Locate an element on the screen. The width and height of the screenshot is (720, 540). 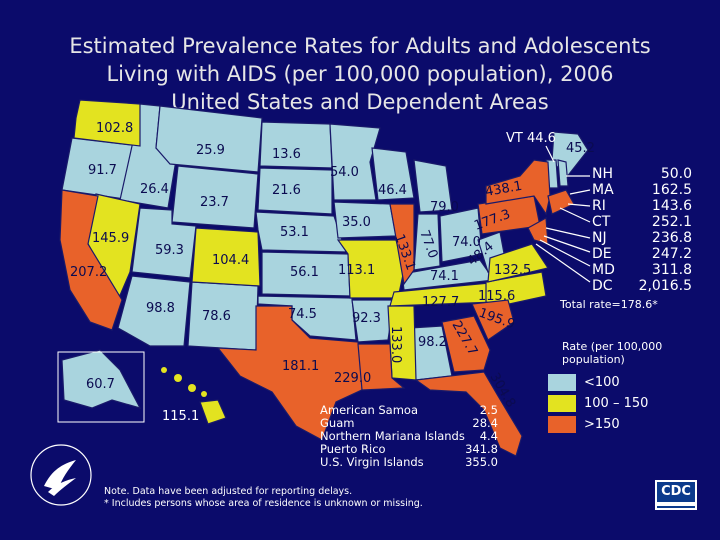
label-VA: 132.5 is located at coordinates (512, 270).